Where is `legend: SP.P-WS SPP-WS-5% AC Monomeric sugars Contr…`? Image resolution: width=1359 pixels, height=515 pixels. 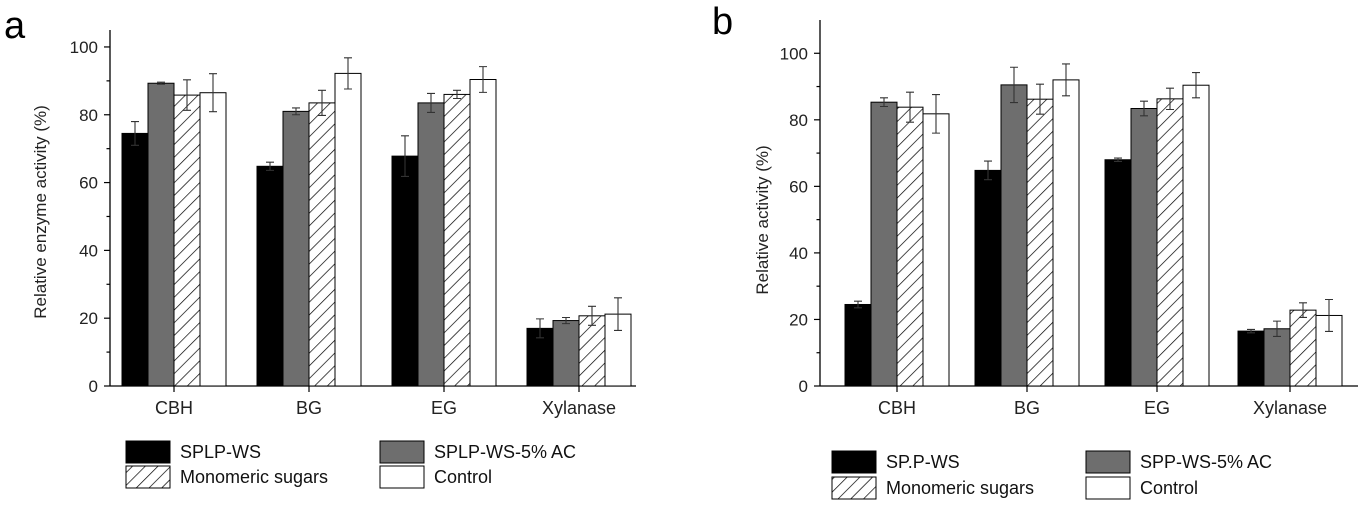
legend: SP.P-WS SPP-WS-5% AC Monomeric sugars Contr… is located at coordinates (1051, 475).